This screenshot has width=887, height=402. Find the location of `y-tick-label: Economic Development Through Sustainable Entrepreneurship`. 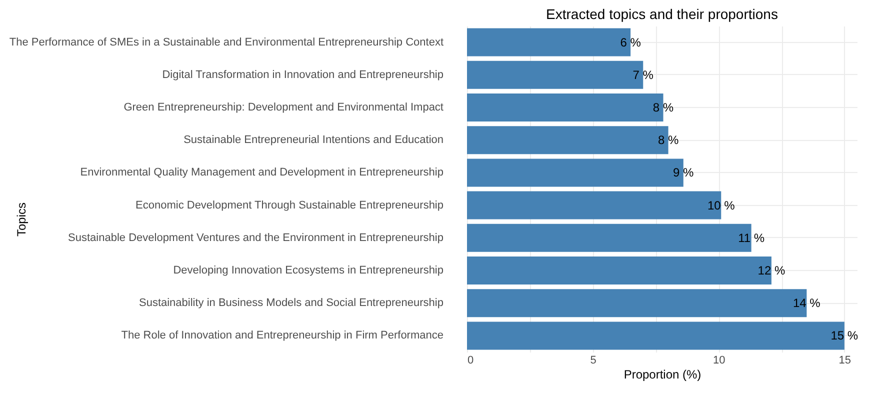

y-tick-label: Economic Development Through Sustainable Entrepreneurship is located at coordinates (290, 205).